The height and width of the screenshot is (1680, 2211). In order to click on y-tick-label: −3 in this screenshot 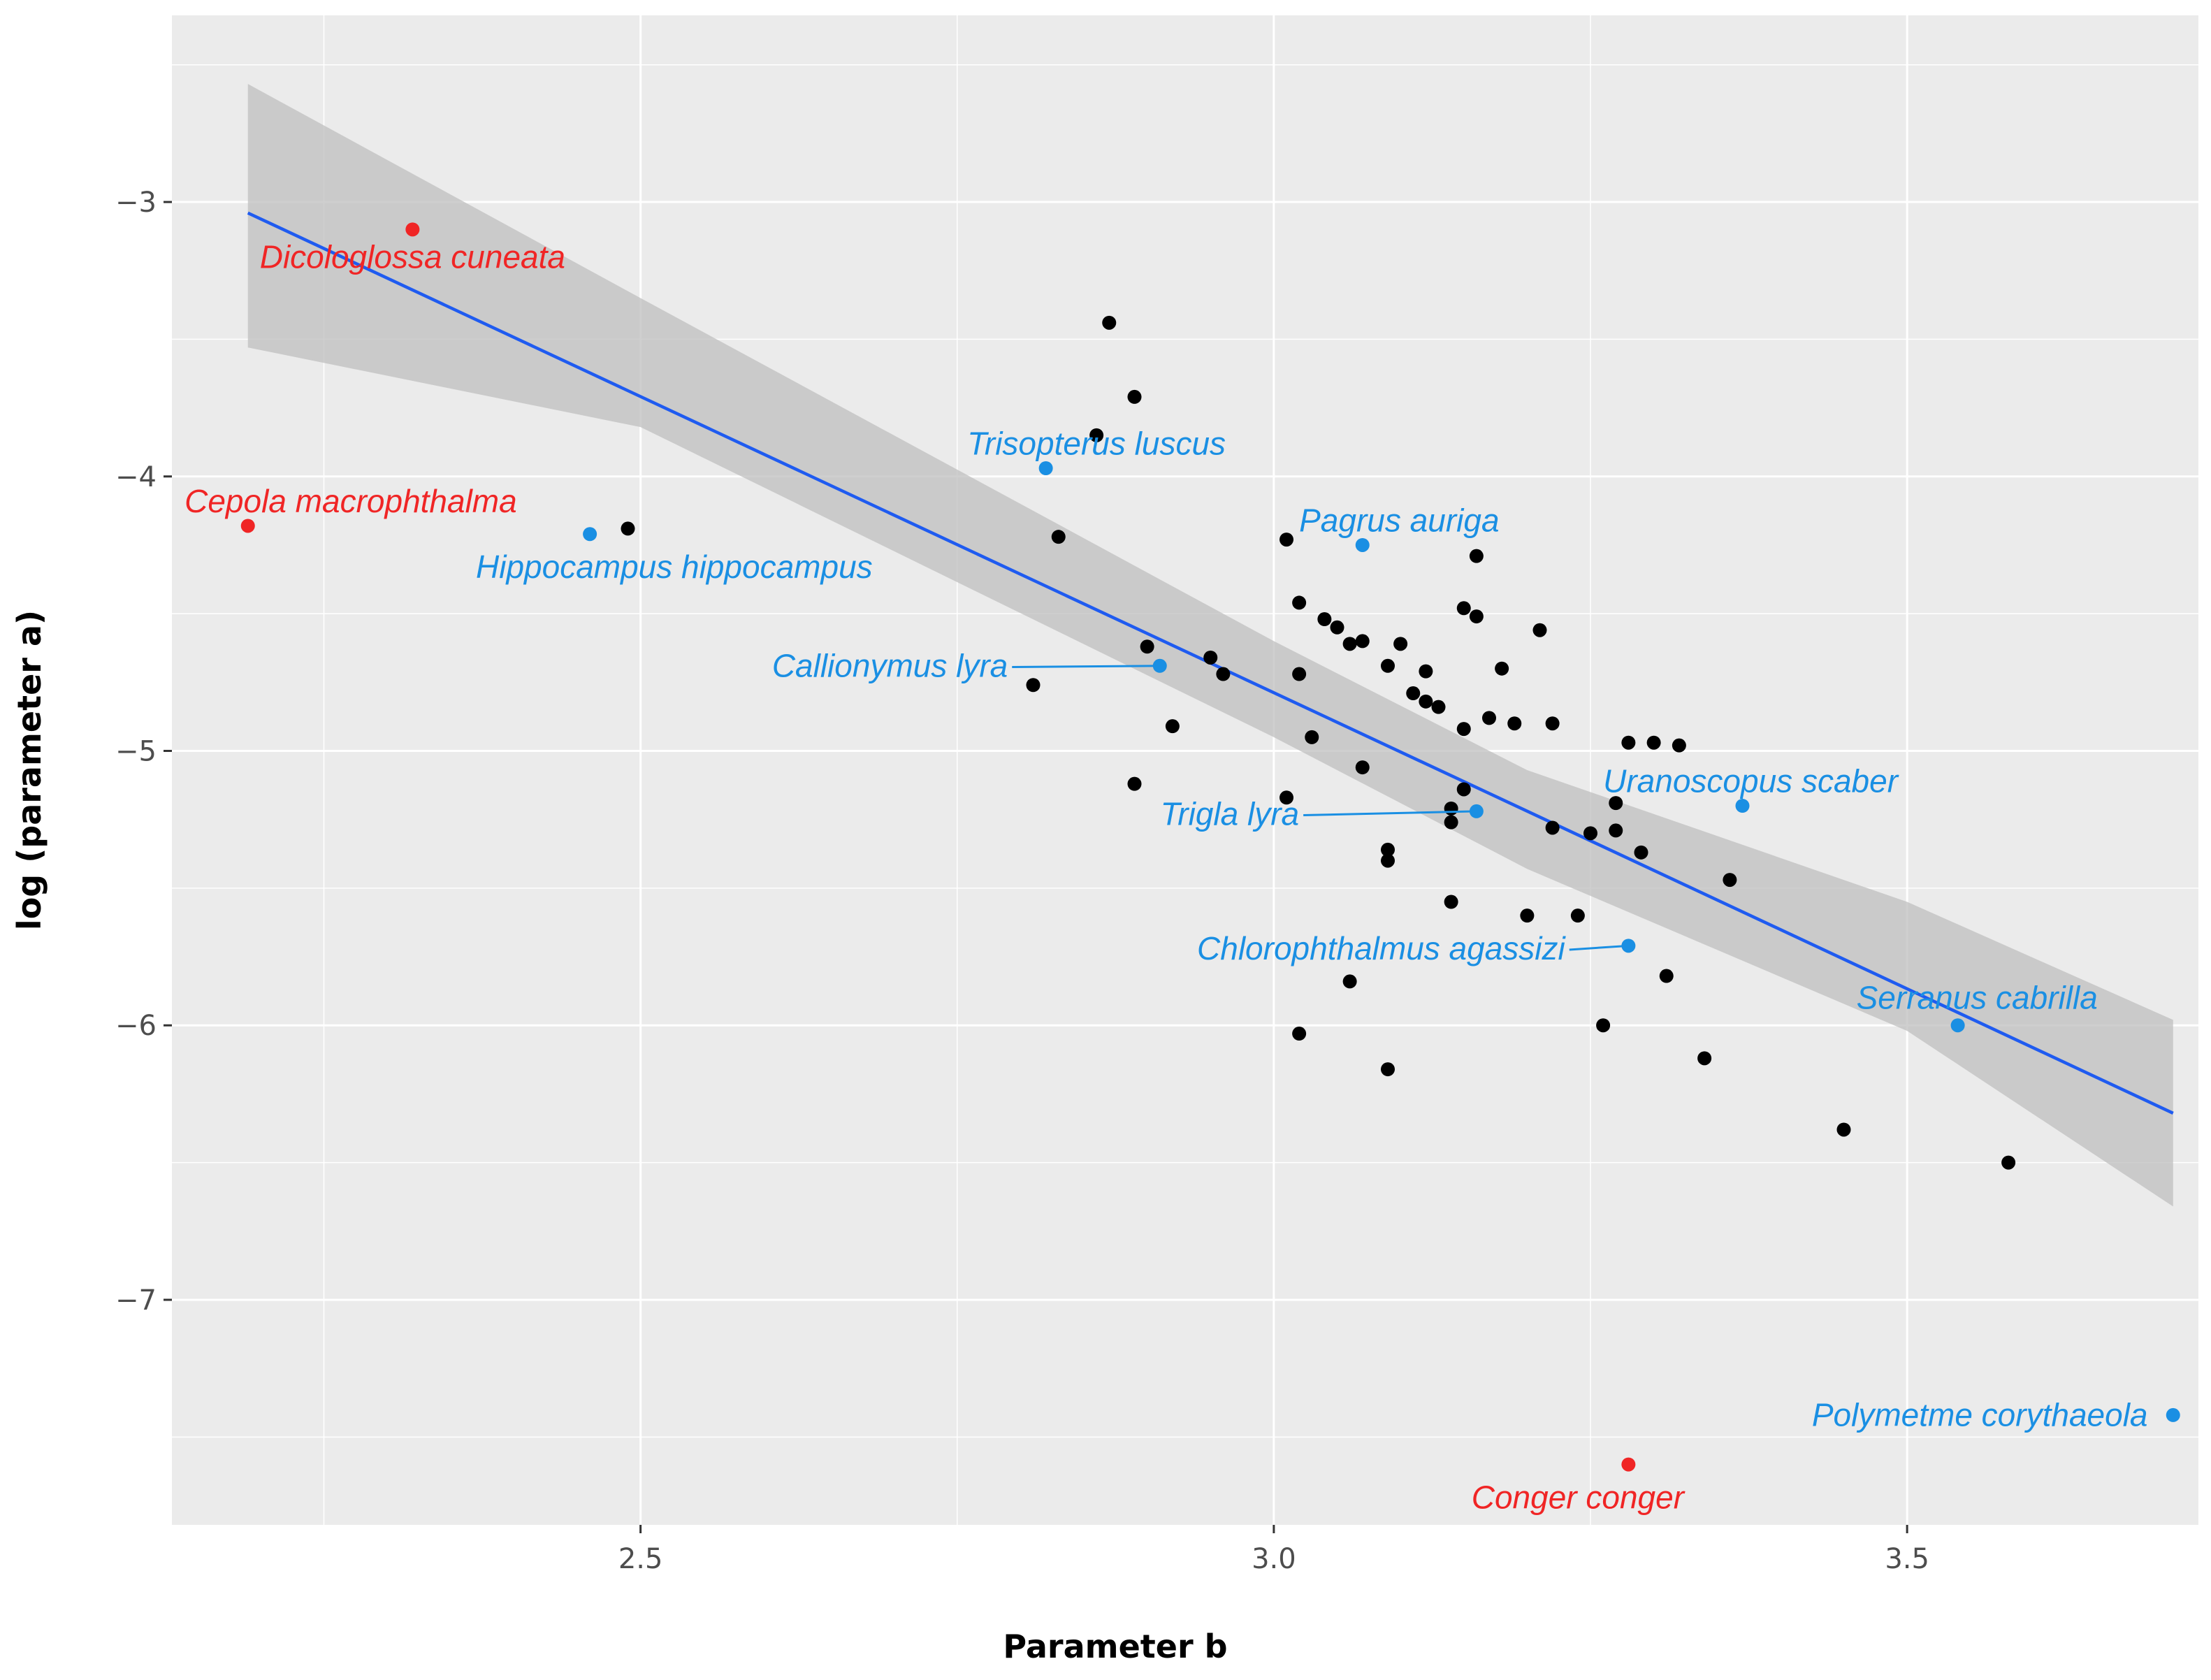, I will do `click(136, 203)`.